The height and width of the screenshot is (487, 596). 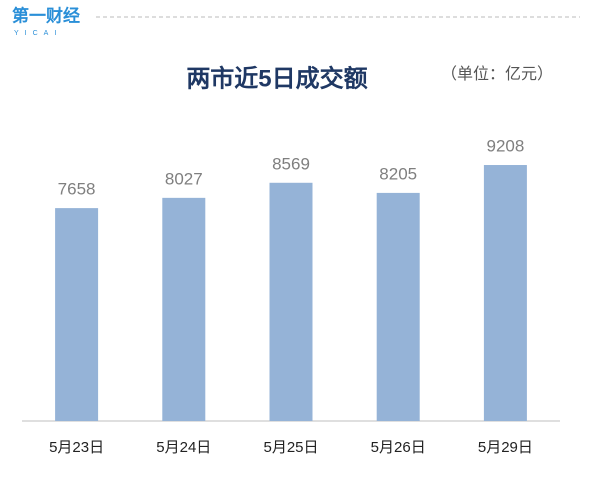 What do you see at coordinates (505, 447) in the screenshot?
I see `x-tick-label: 5月29日` at bounding box center [505, 447].